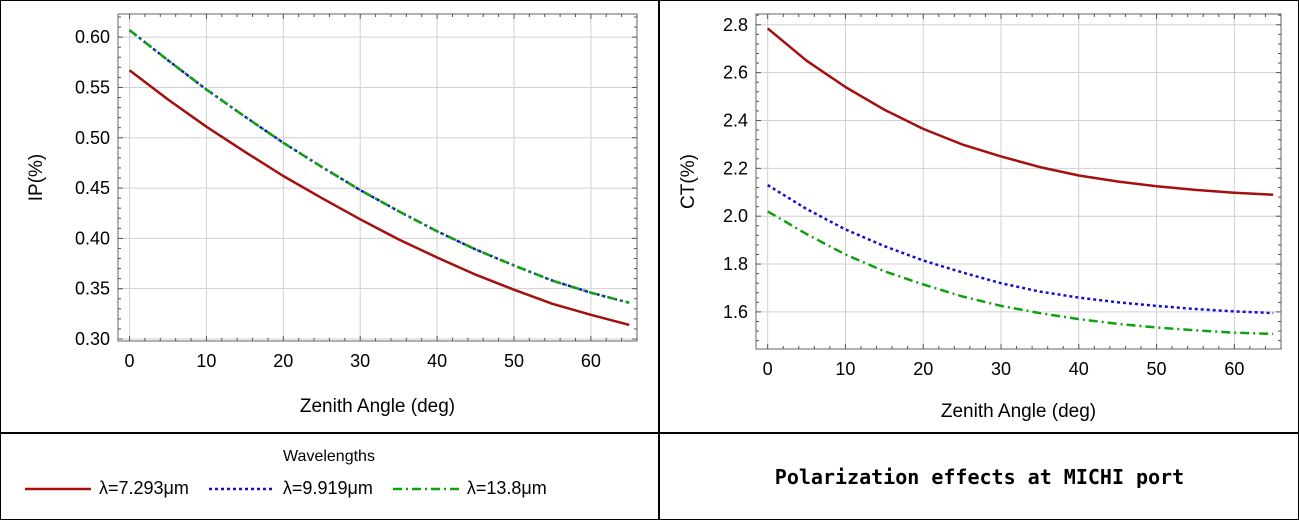 This screenshot has width=1299, height=520. I want to click on y-axis-label: CT(%), so click(688, 181).